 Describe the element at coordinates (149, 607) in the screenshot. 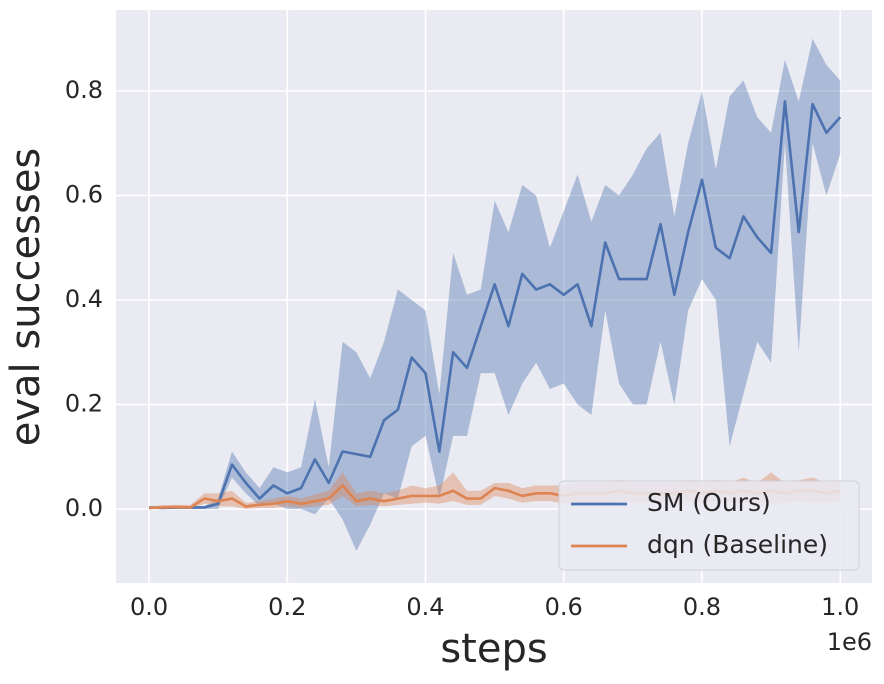

I see `x-tick-label: 0.0` at that location.